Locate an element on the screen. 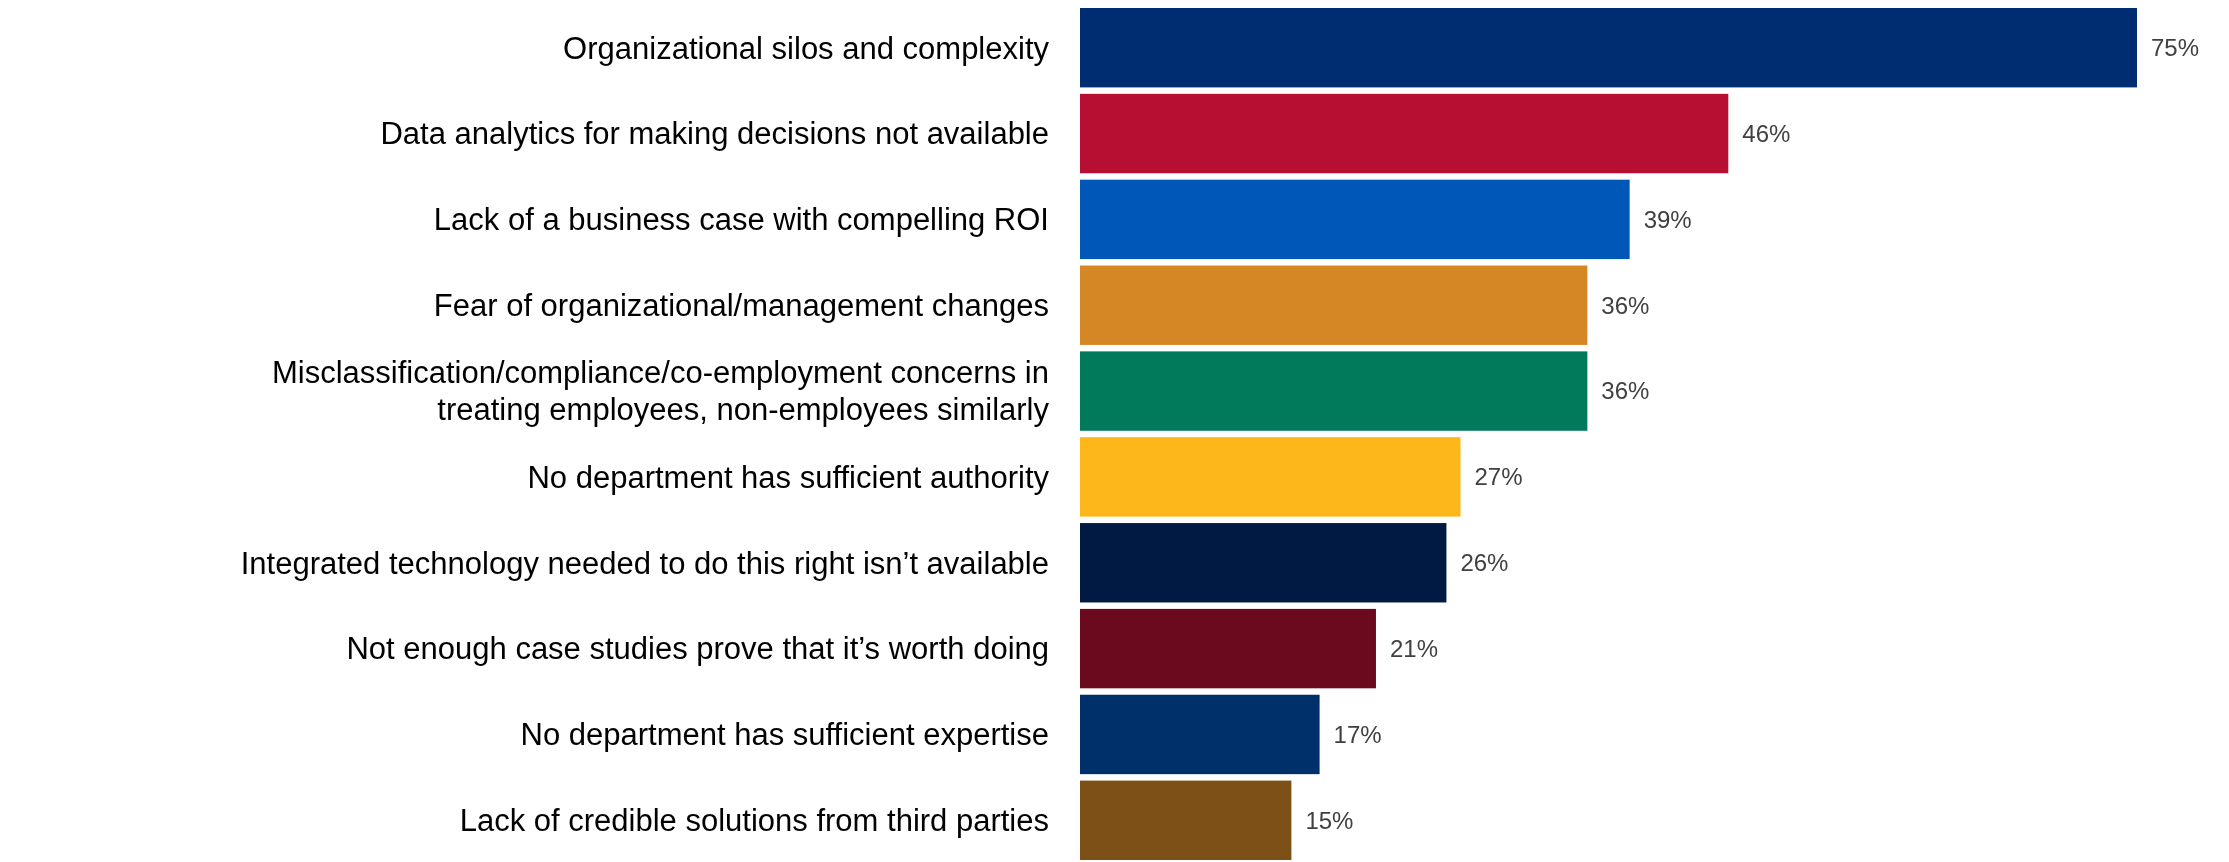 The width and height of the screenshot is (2229, 862). data-label: 26% is located at coordinates (1484, 563).